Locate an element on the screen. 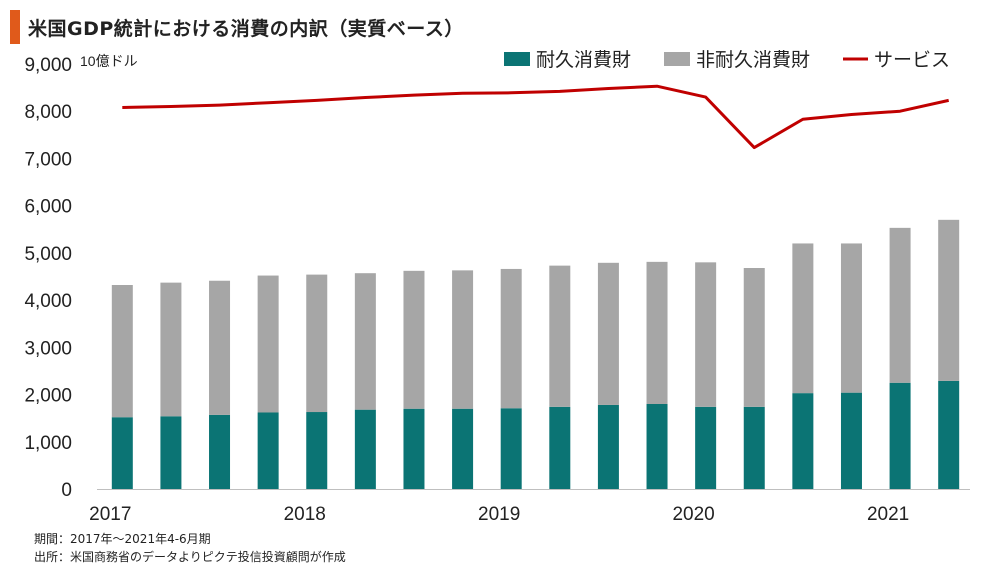 The width and height of the screenshot is (988, 572). y-tick-label: 2,000 is located at coordinates (48, 396).